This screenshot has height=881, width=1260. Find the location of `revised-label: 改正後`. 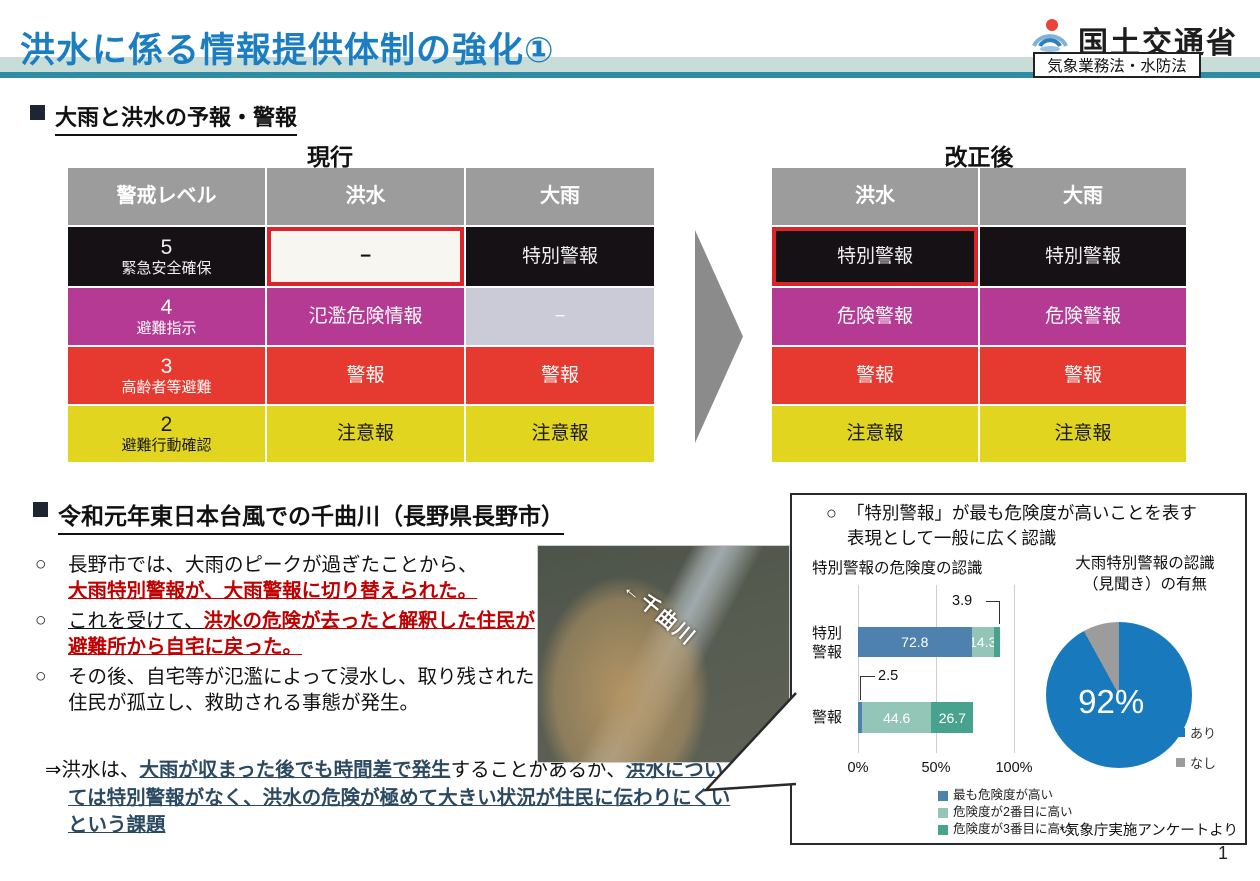

revised-label: 改正後 is located at coordinates (979, 157).